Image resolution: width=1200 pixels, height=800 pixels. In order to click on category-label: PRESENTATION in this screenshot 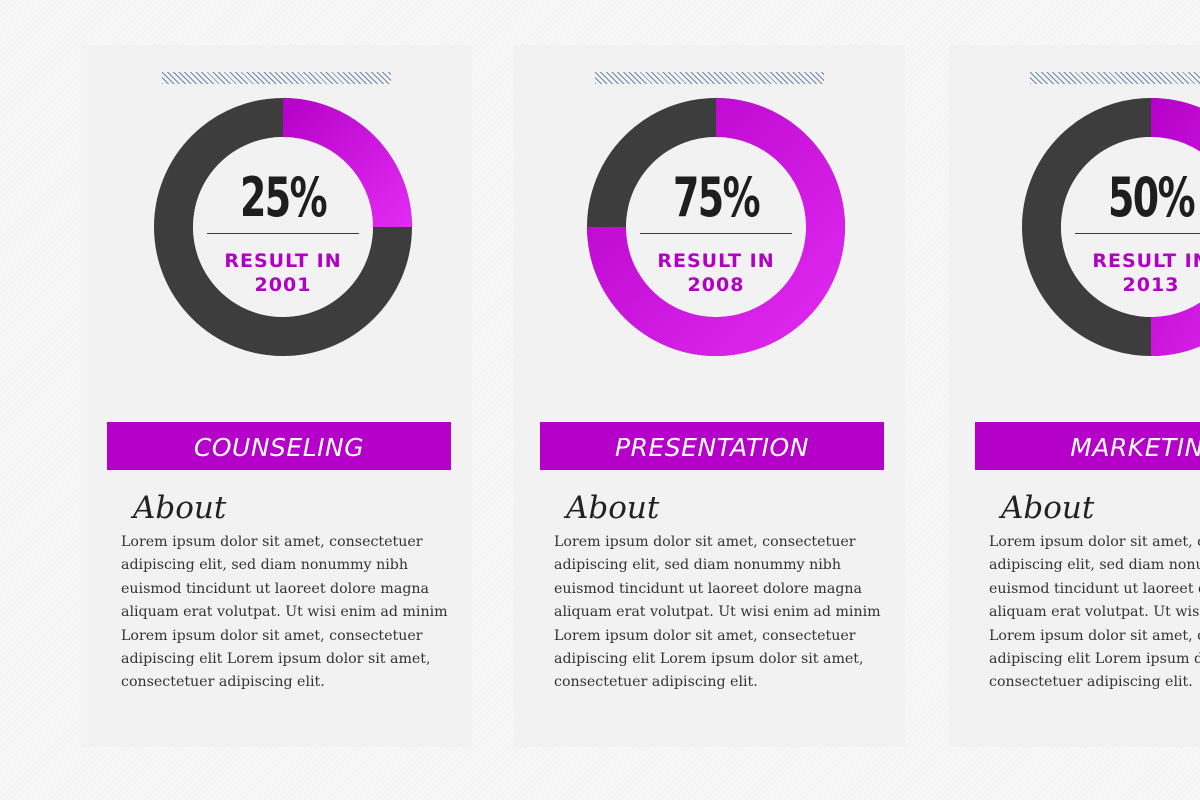, I will do `click(712, 446)`.